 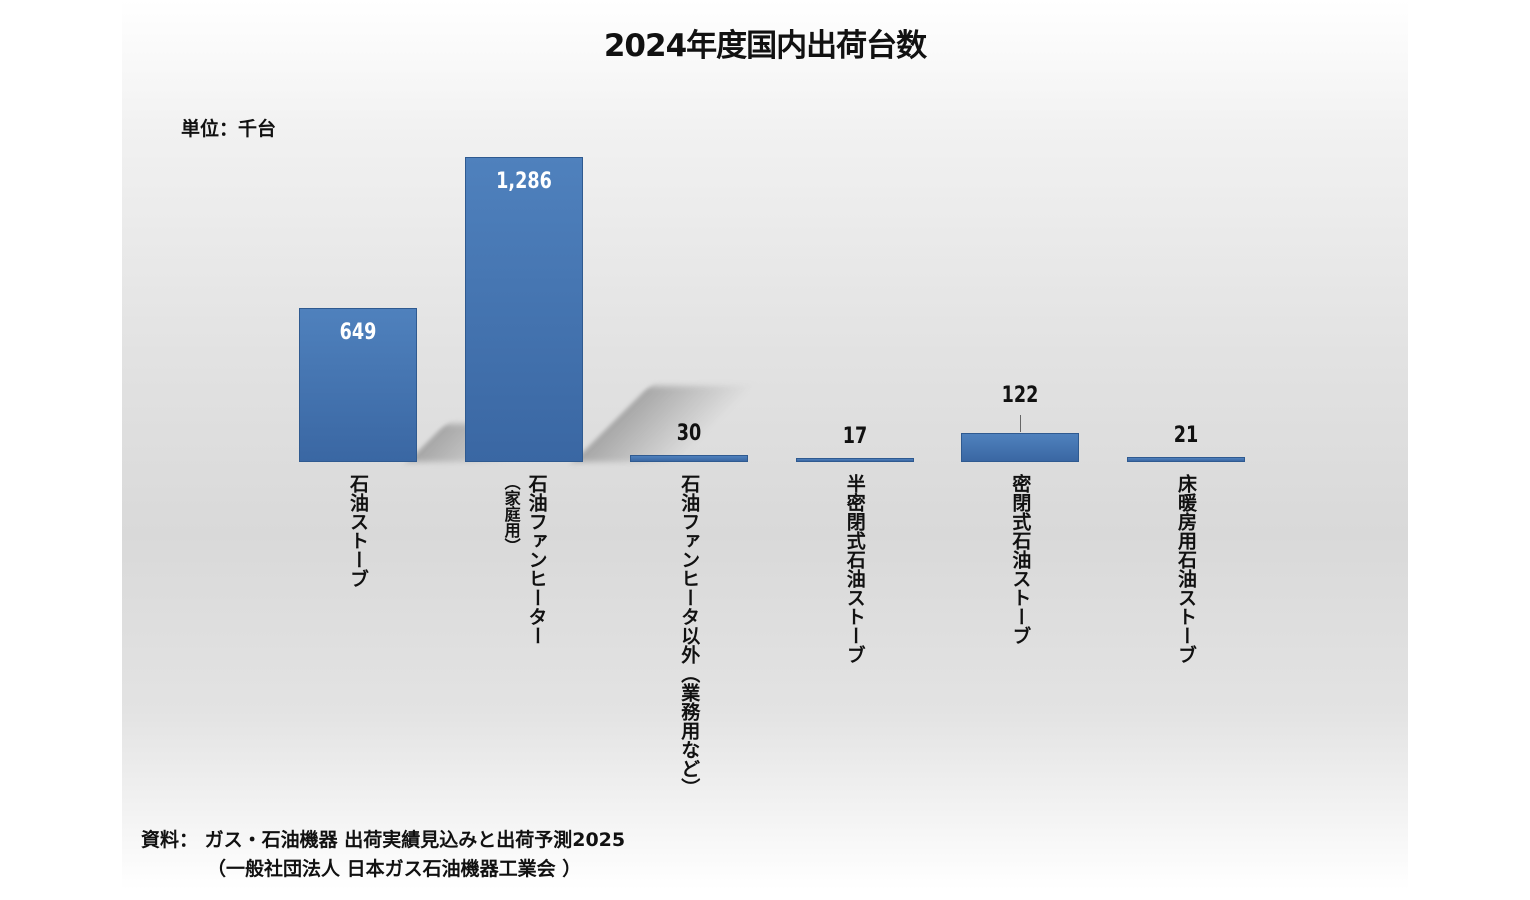 What do you see at coordinates (358, 333) in the screenshot?
I see `data-label: 649` at bounding box center [358, 333].